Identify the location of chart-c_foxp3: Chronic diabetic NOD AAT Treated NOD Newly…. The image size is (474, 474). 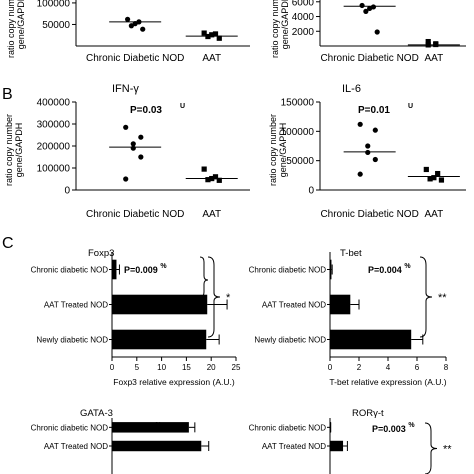
(136, 317).